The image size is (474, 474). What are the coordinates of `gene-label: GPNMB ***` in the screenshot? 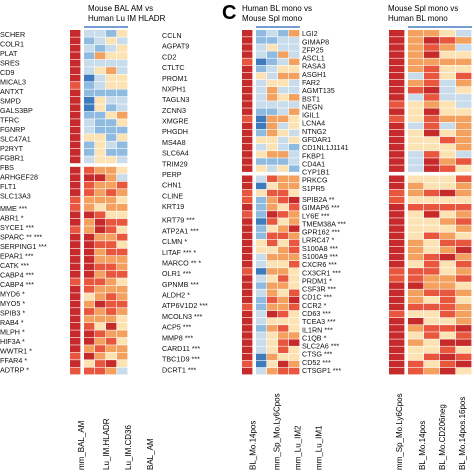 It's located at (180, 284).